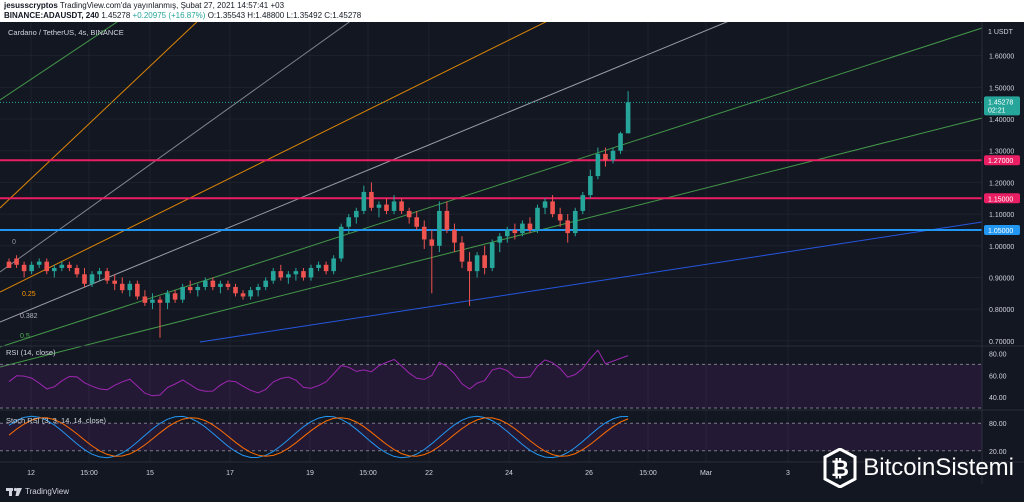 The image size is (1024, 502). Describe the element at coordinates (284, 15) in the screenshot. I see `ohlc: O:1.35543 H:1.48800 L:1.35492 C:1.45278` at that location.